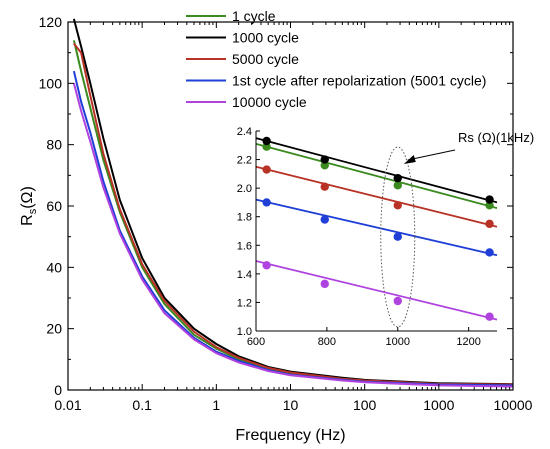  I want to click on x-tick-label: 0.1, so click(142, 405).